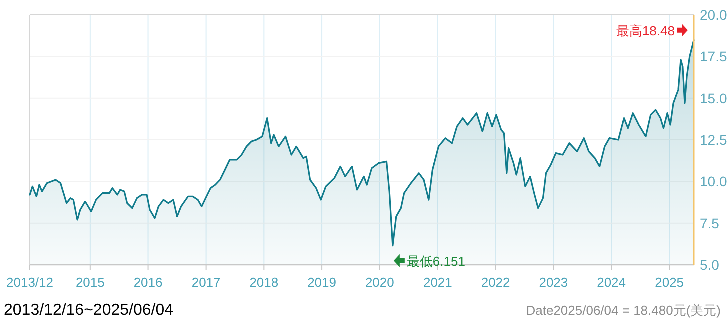  Describe the element at coordinates (436, 261) in the screenshot. I see `annotation: 最低6.151` at that location.